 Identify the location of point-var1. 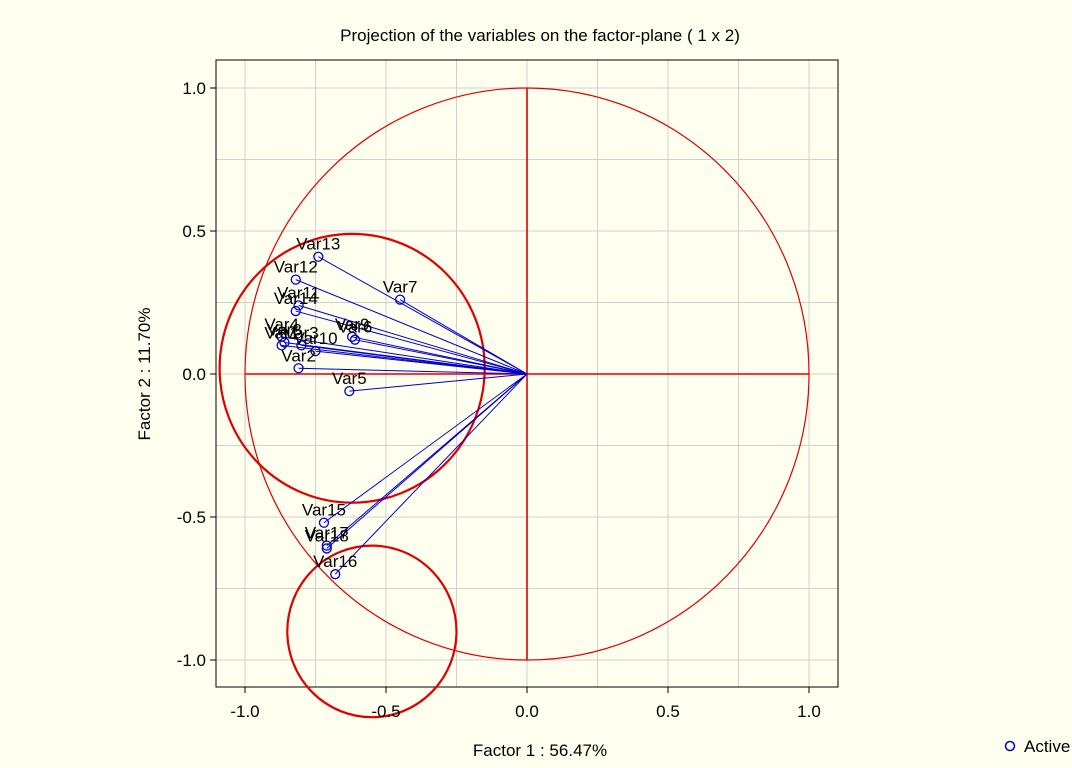
(281, 345).